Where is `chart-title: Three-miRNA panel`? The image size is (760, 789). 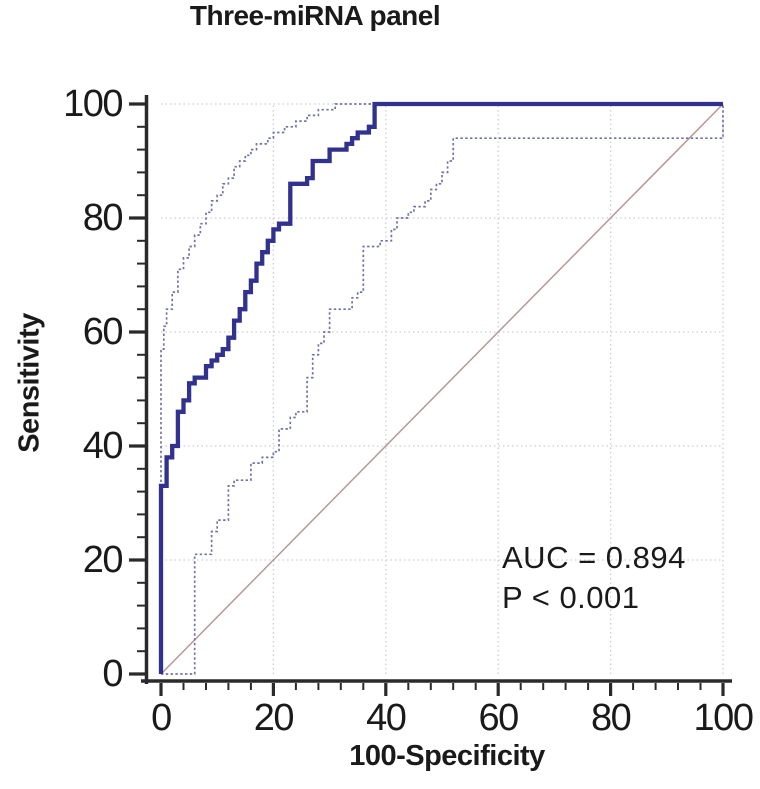
chart-title: Three-miRNA panel is located at coordinates (315, 15).